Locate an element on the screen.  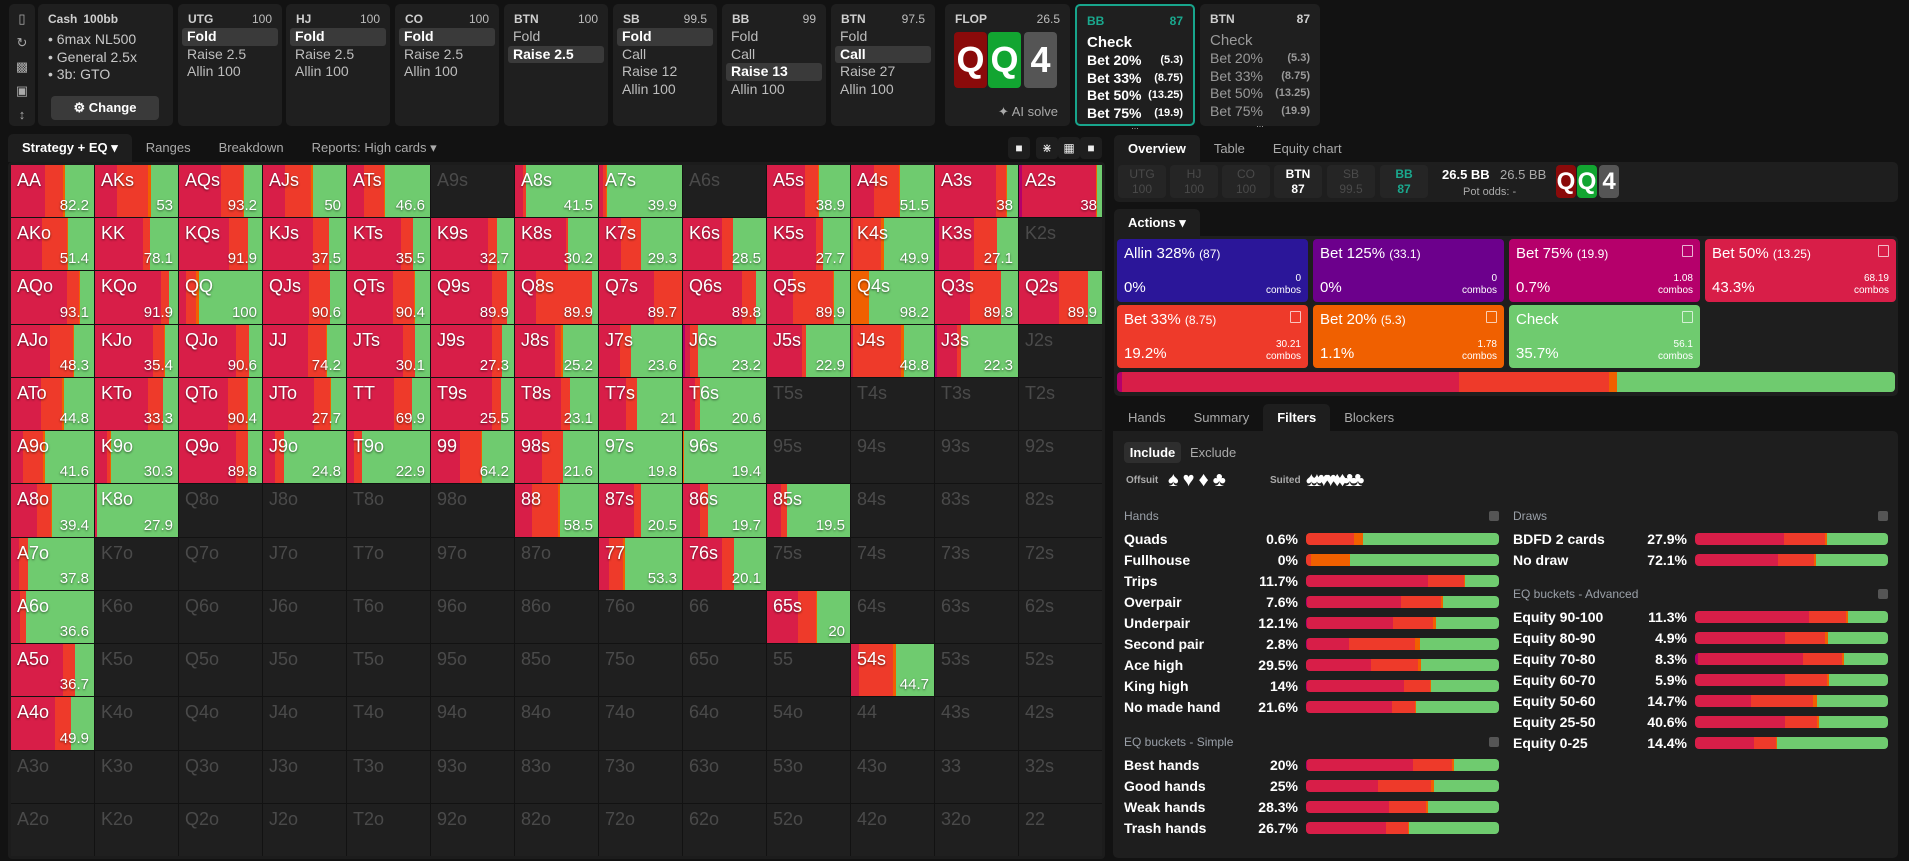
hand-cell: J2s is located at coordinates (1060, 350).